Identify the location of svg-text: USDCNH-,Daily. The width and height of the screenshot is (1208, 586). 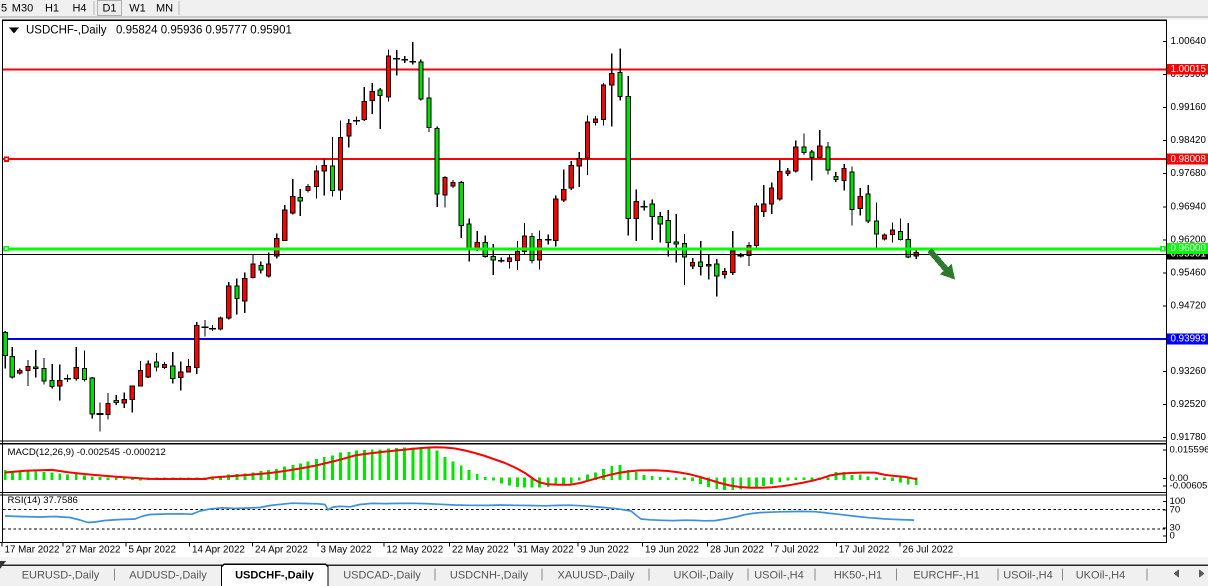
(489, 575).